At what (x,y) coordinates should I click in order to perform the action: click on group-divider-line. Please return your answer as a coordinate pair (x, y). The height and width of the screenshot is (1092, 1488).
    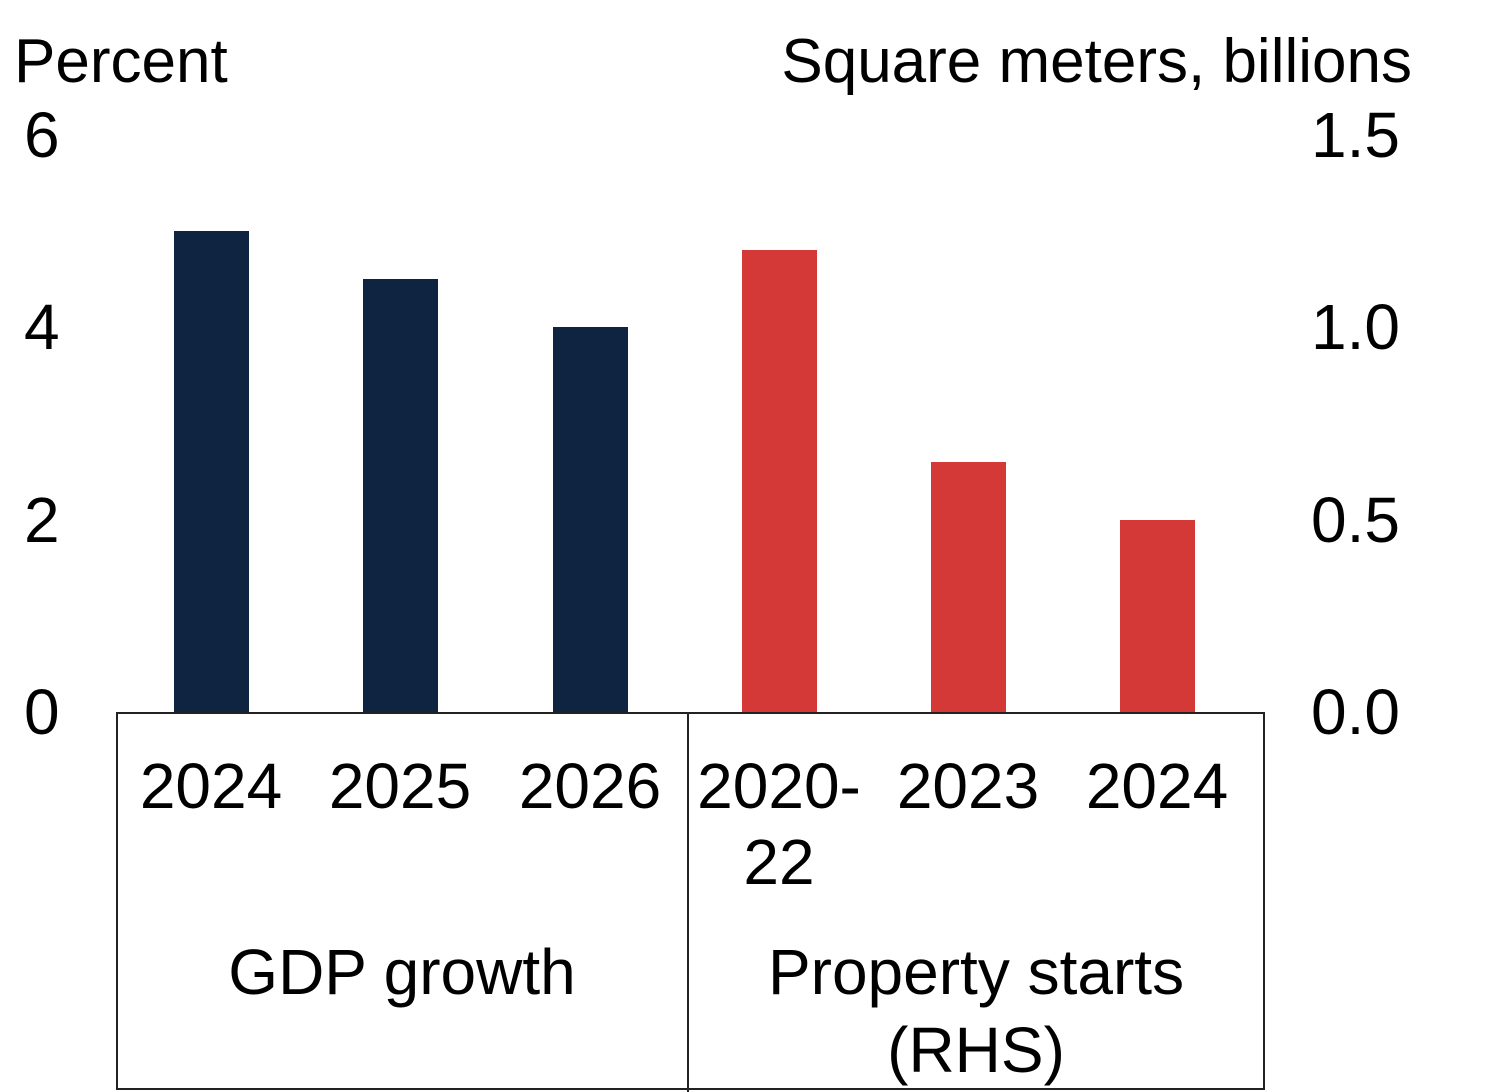
    Looking at the image, I should click on (688, 902).